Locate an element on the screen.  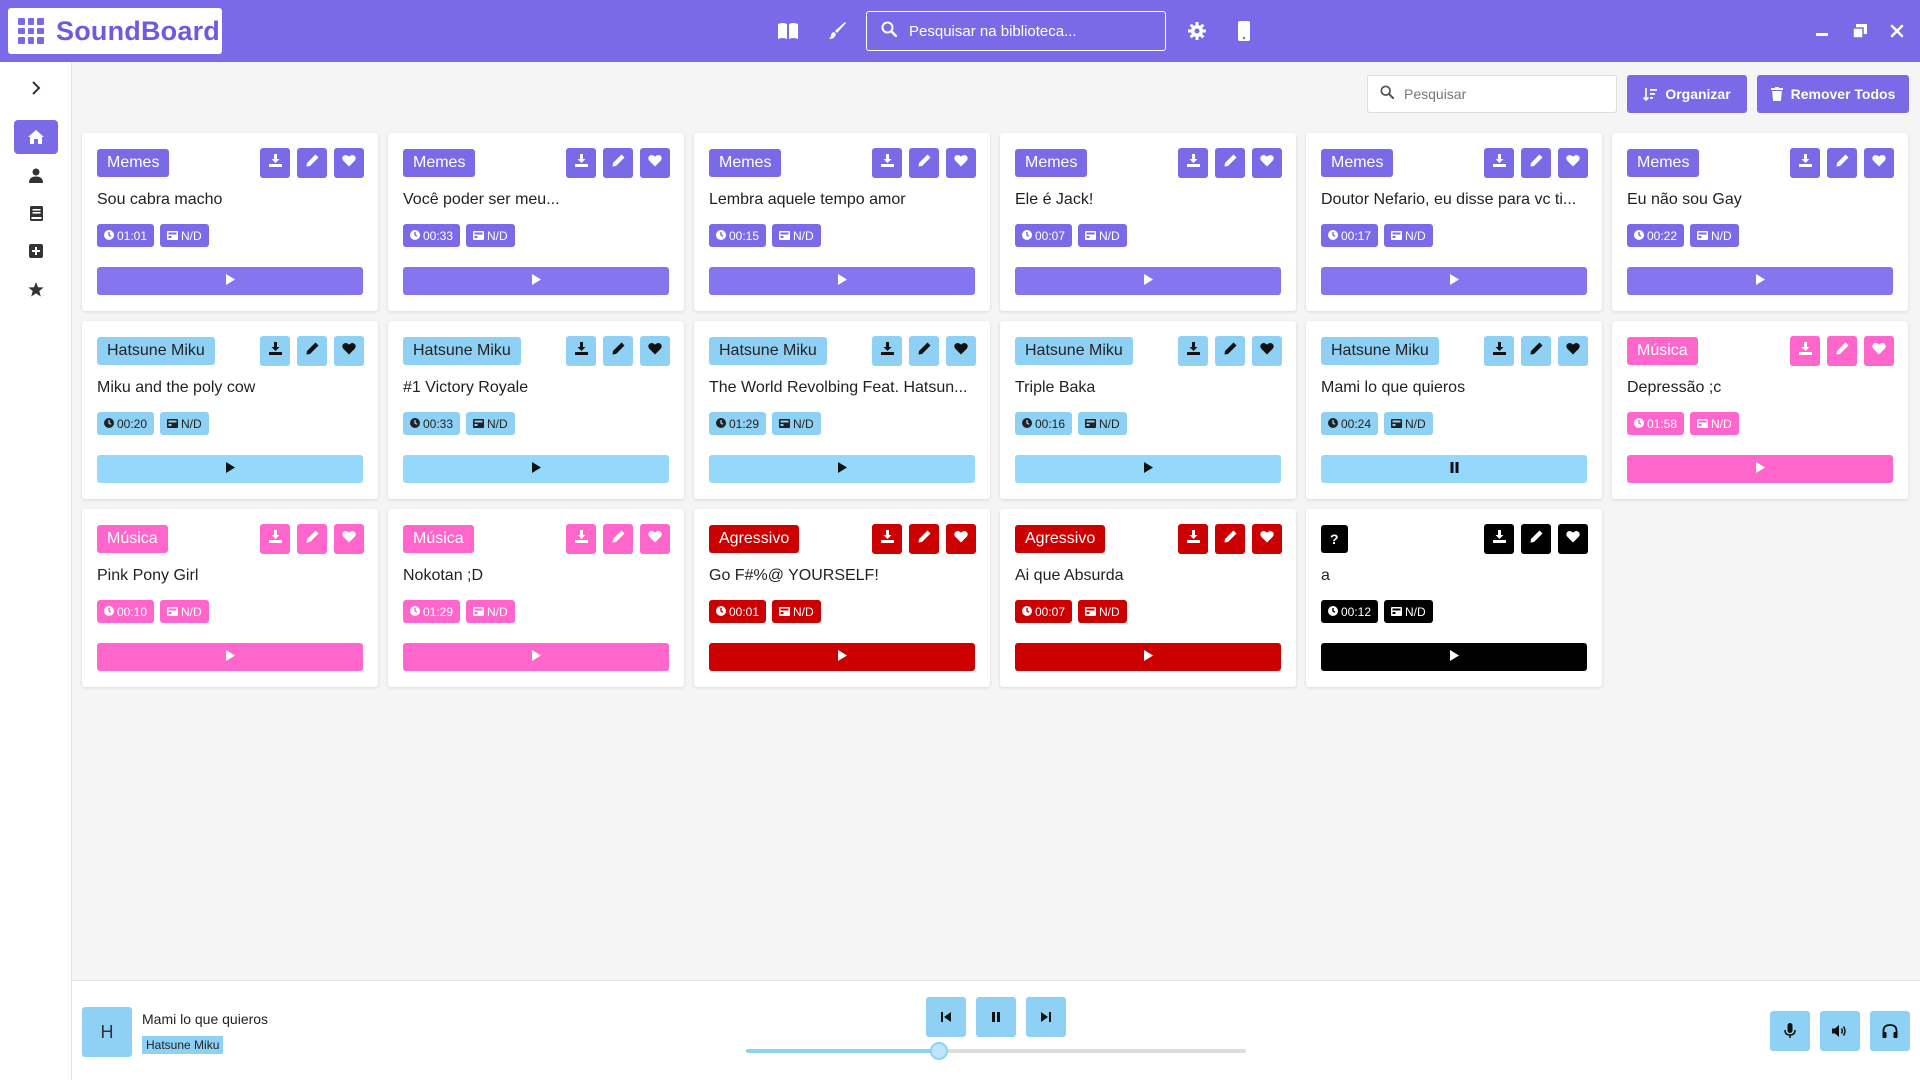
sidebar-item-add is located at coordinates (36, 251).